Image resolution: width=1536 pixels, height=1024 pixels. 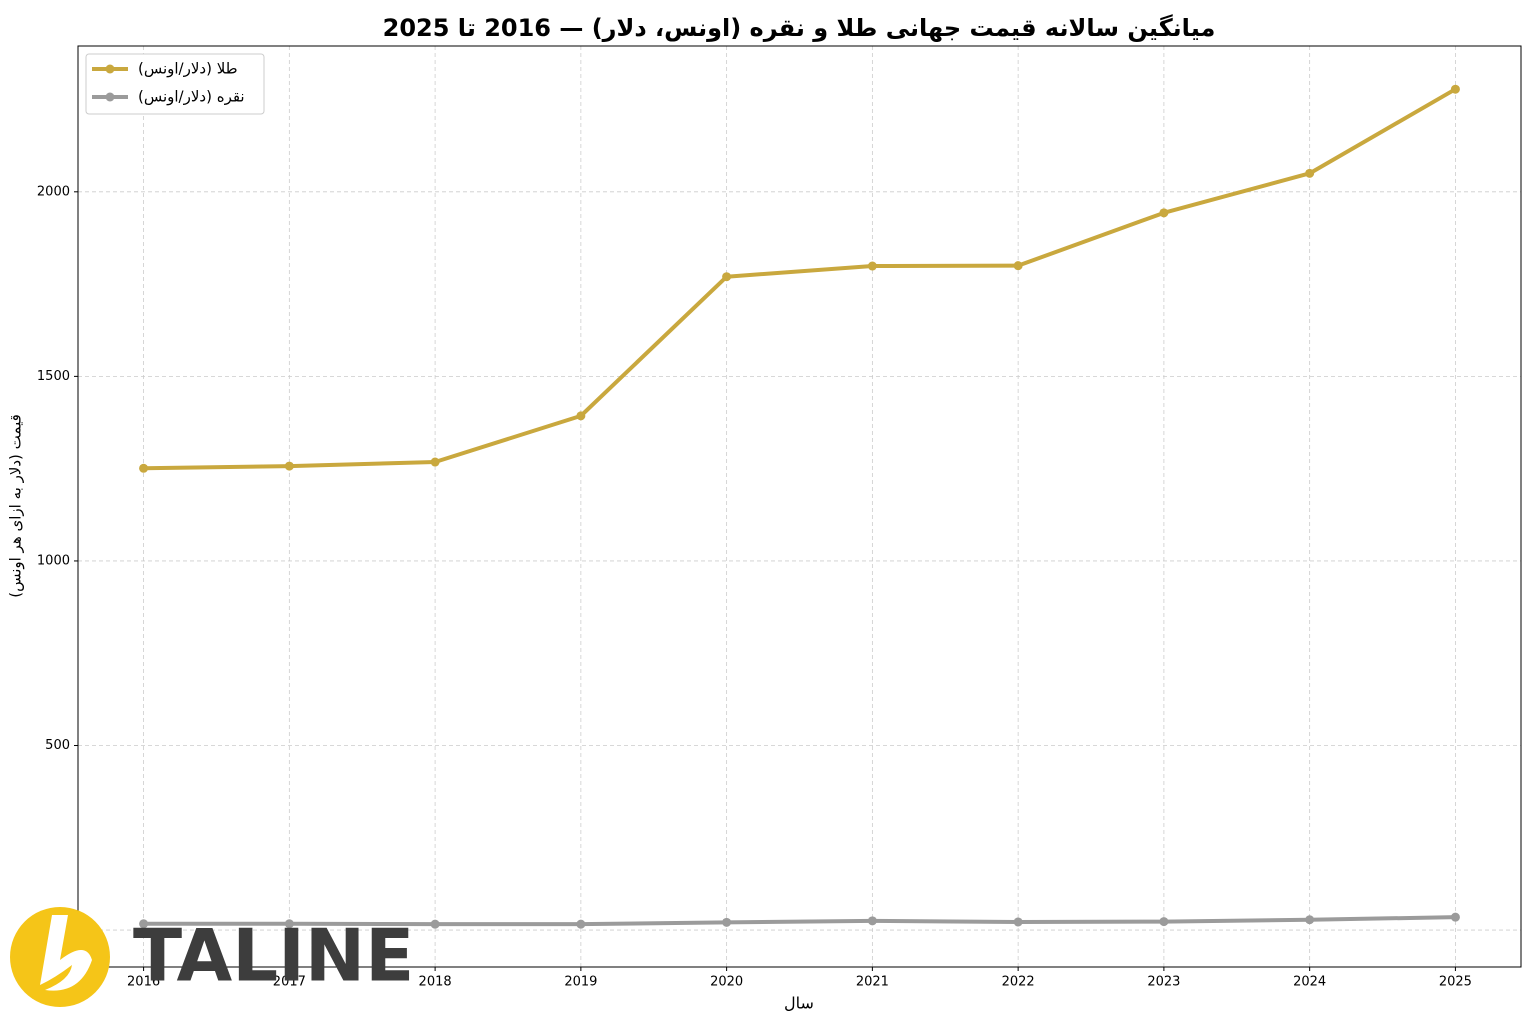 What do you see at coordinates (191, 97) in the screenshot?
I see `legend-label: نقره (دلار/اونس)` at bounding box center [191, 97].